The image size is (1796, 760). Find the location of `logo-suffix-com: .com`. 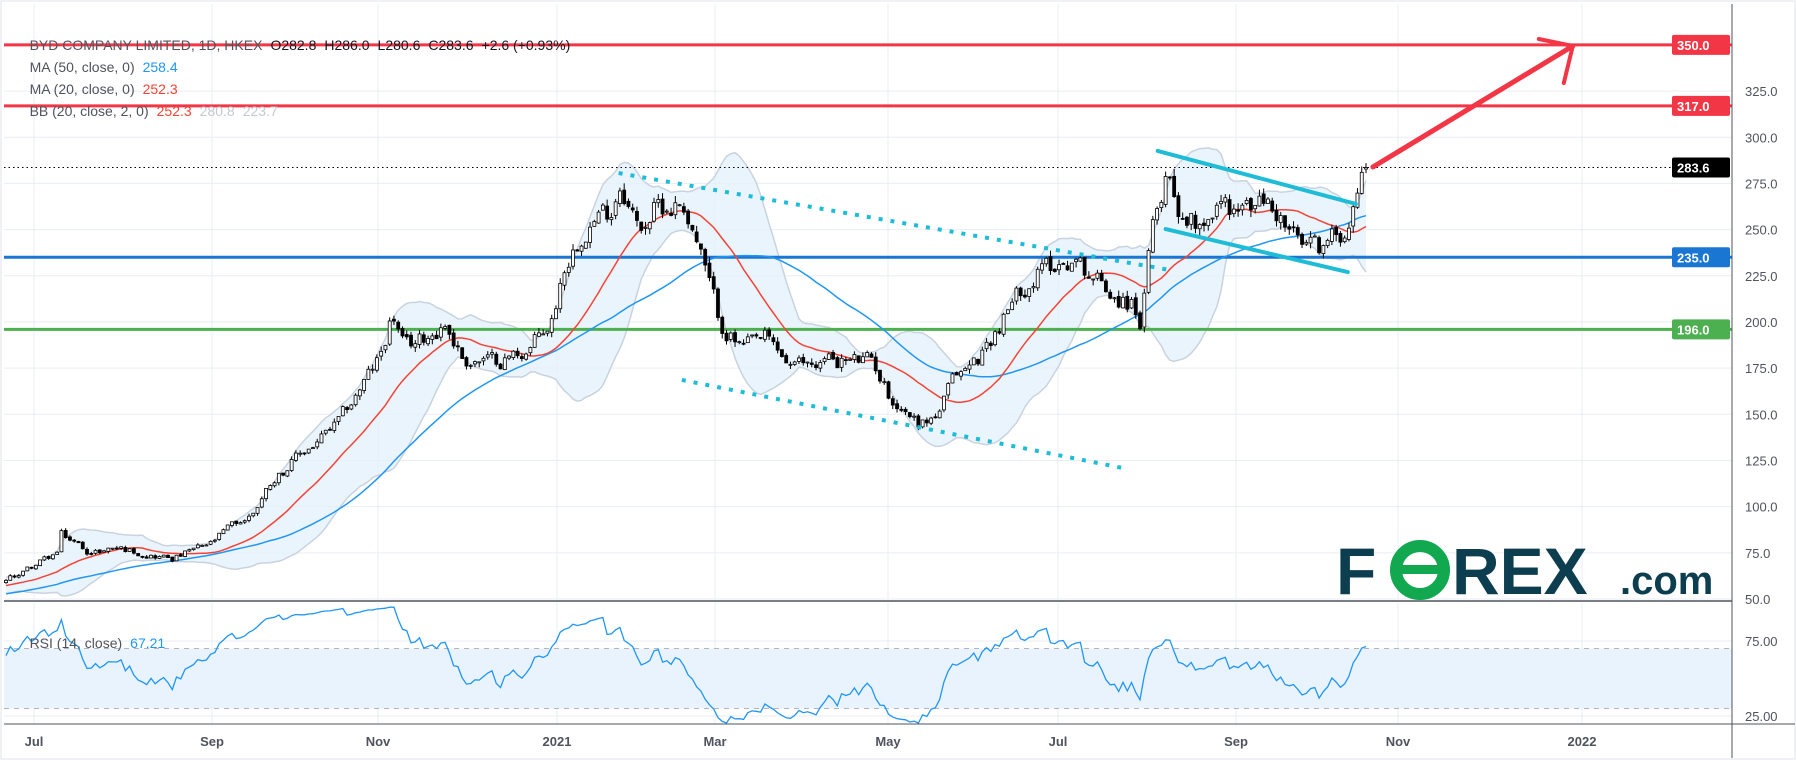

logo-suffix-com: .com is located at coordinates (1666, 581).